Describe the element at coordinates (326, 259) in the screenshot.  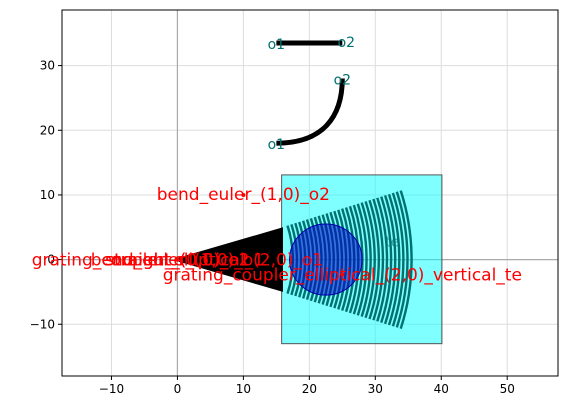
I see `fiber-circle` at that location.